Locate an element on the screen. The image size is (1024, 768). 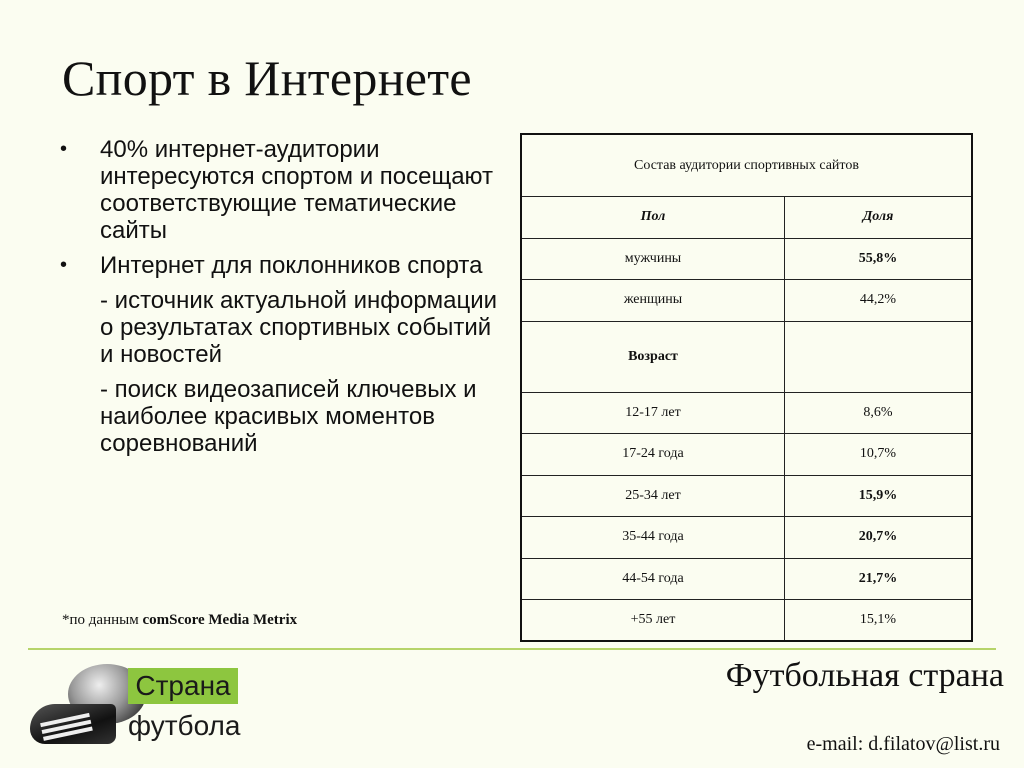
row-value: 55,8% is located at coordinates (878, 258).